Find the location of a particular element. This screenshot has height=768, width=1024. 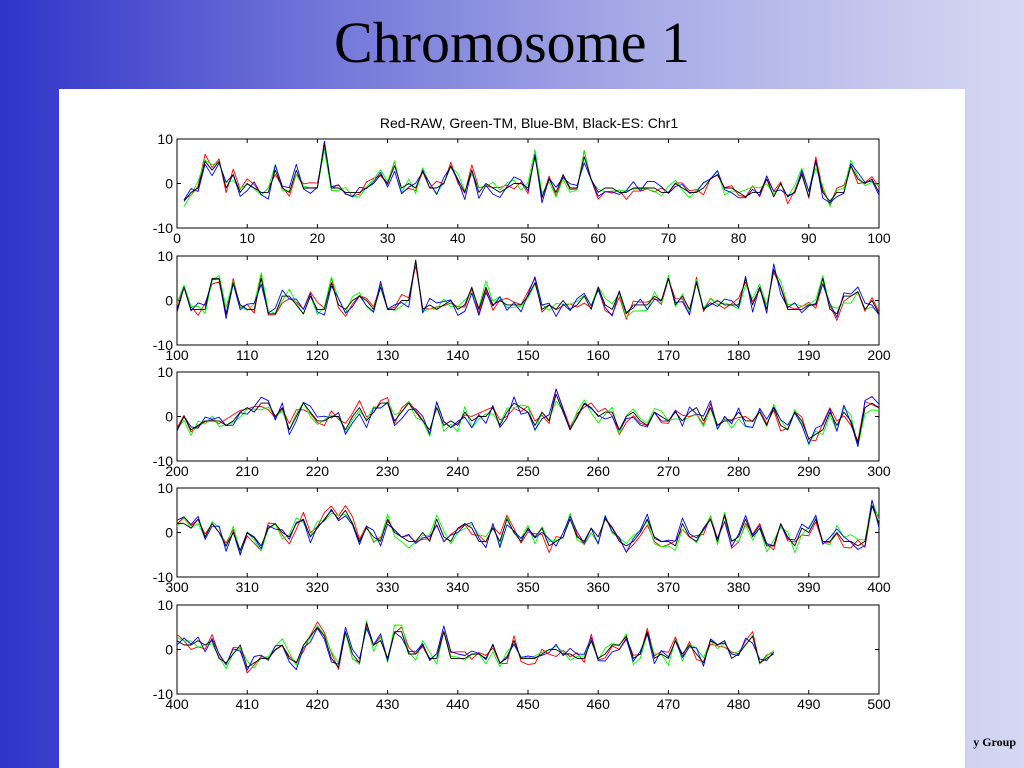

x-tick-label: 450 is located at coordinates (528, 704).